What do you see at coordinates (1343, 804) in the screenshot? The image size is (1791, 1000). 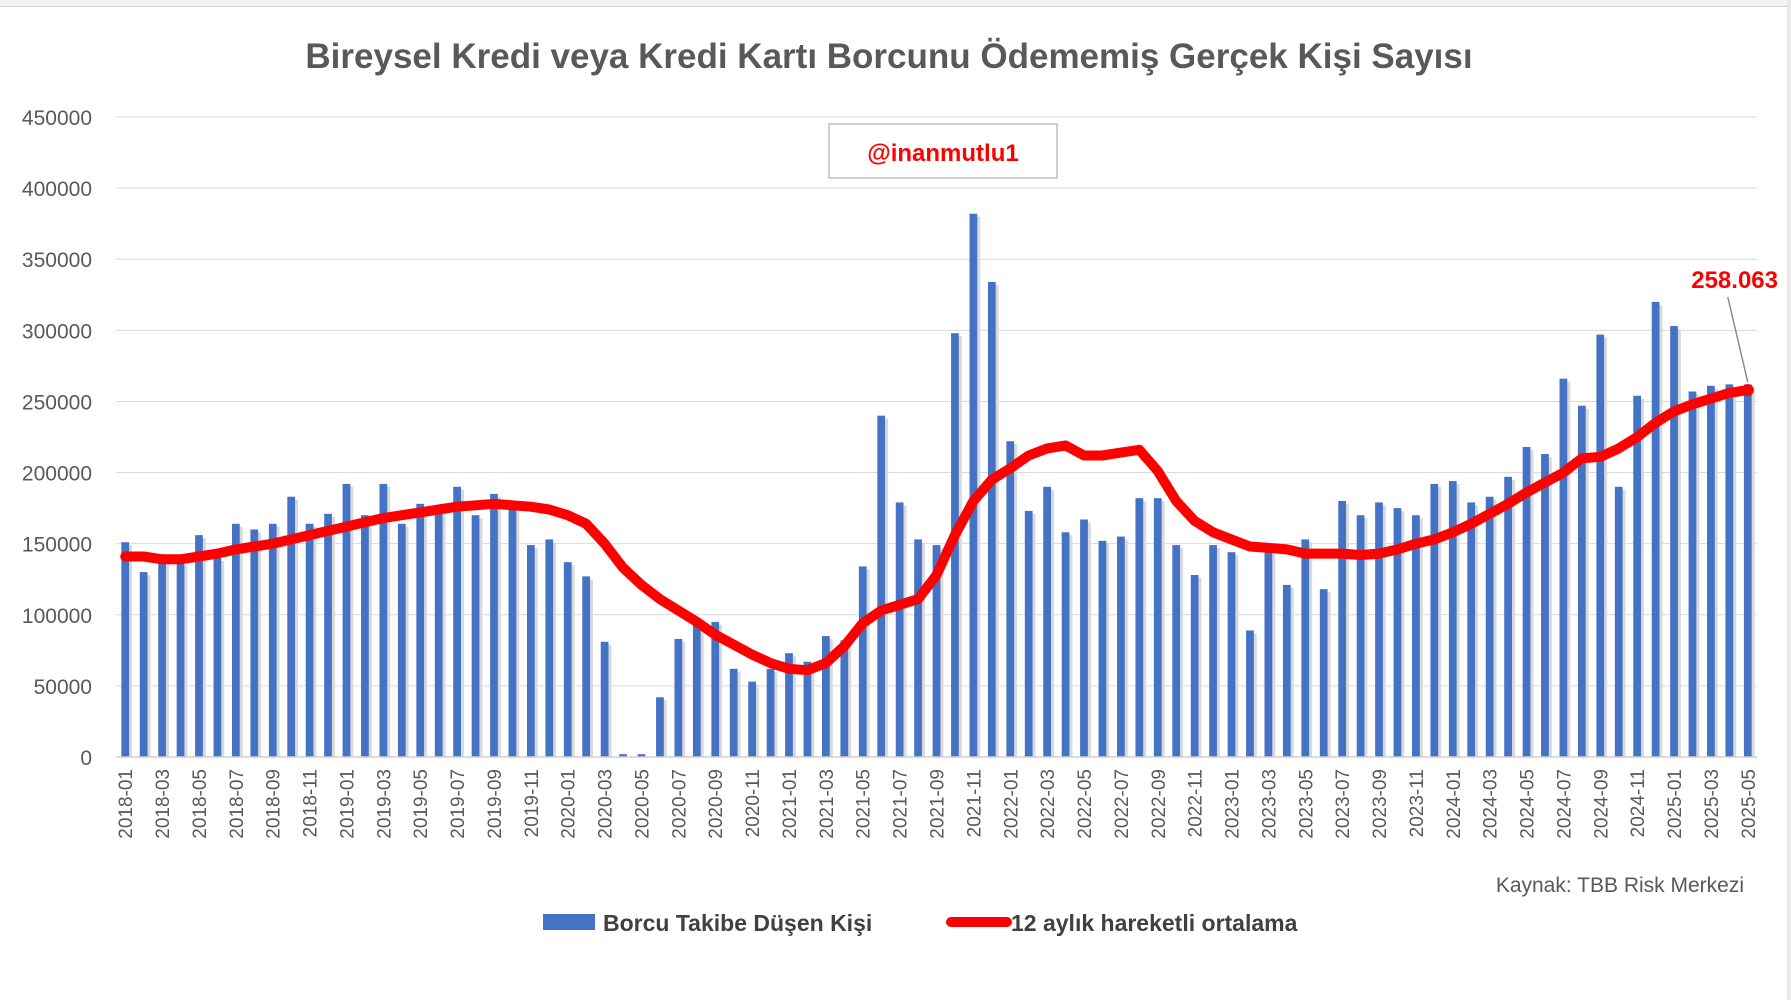 I see `x-tick-label: 2023-07` at bounding box center [1343, 804].